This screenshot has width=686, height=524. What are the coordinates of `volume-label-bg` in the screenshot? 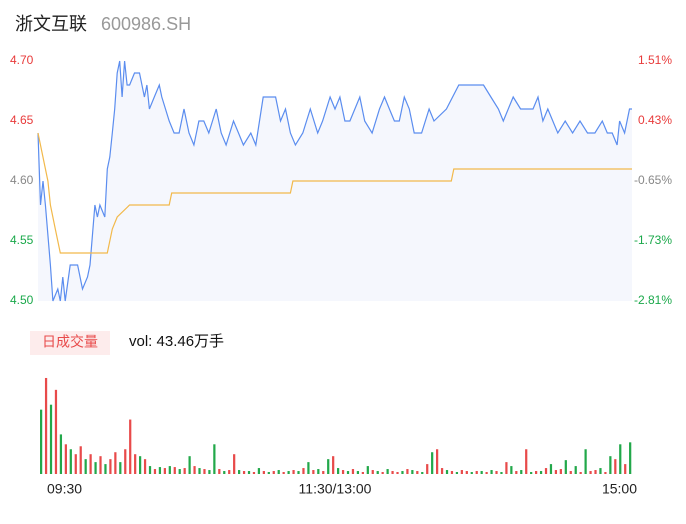 It's located at (70, 343).